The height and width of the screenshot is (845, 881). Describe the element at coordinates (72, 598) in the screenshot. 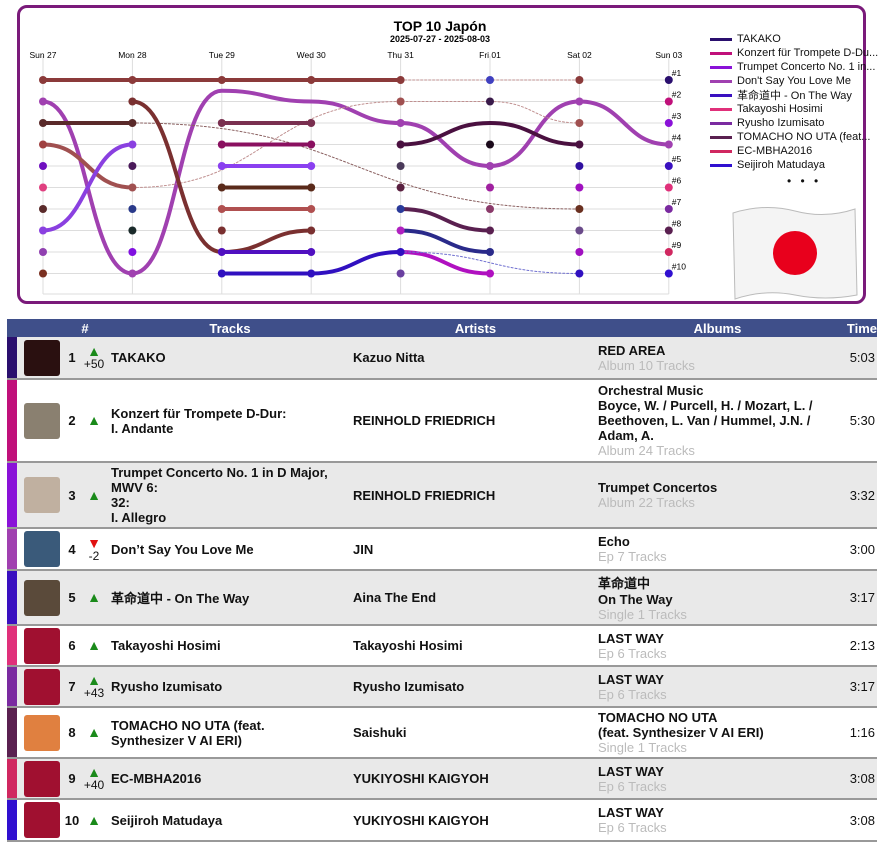

I see `rank-number: 5` at that location.